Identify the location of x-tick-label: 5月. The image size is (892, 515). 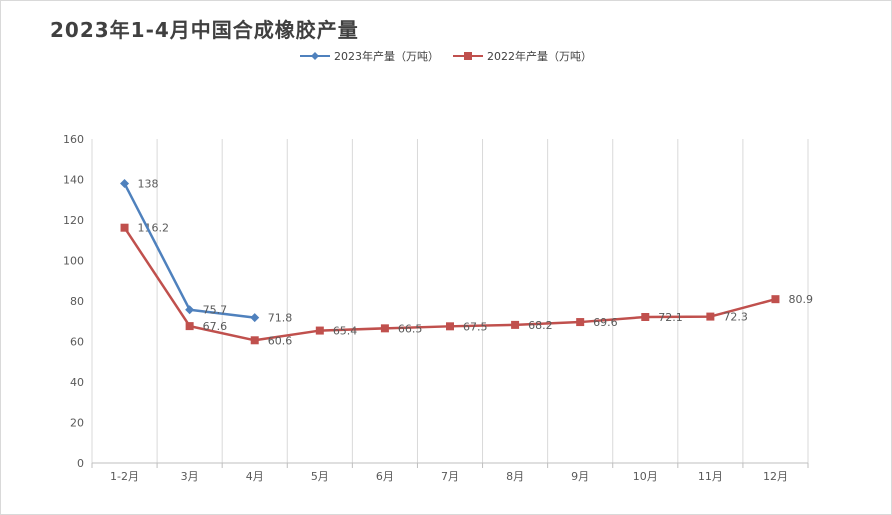
(320, 476).